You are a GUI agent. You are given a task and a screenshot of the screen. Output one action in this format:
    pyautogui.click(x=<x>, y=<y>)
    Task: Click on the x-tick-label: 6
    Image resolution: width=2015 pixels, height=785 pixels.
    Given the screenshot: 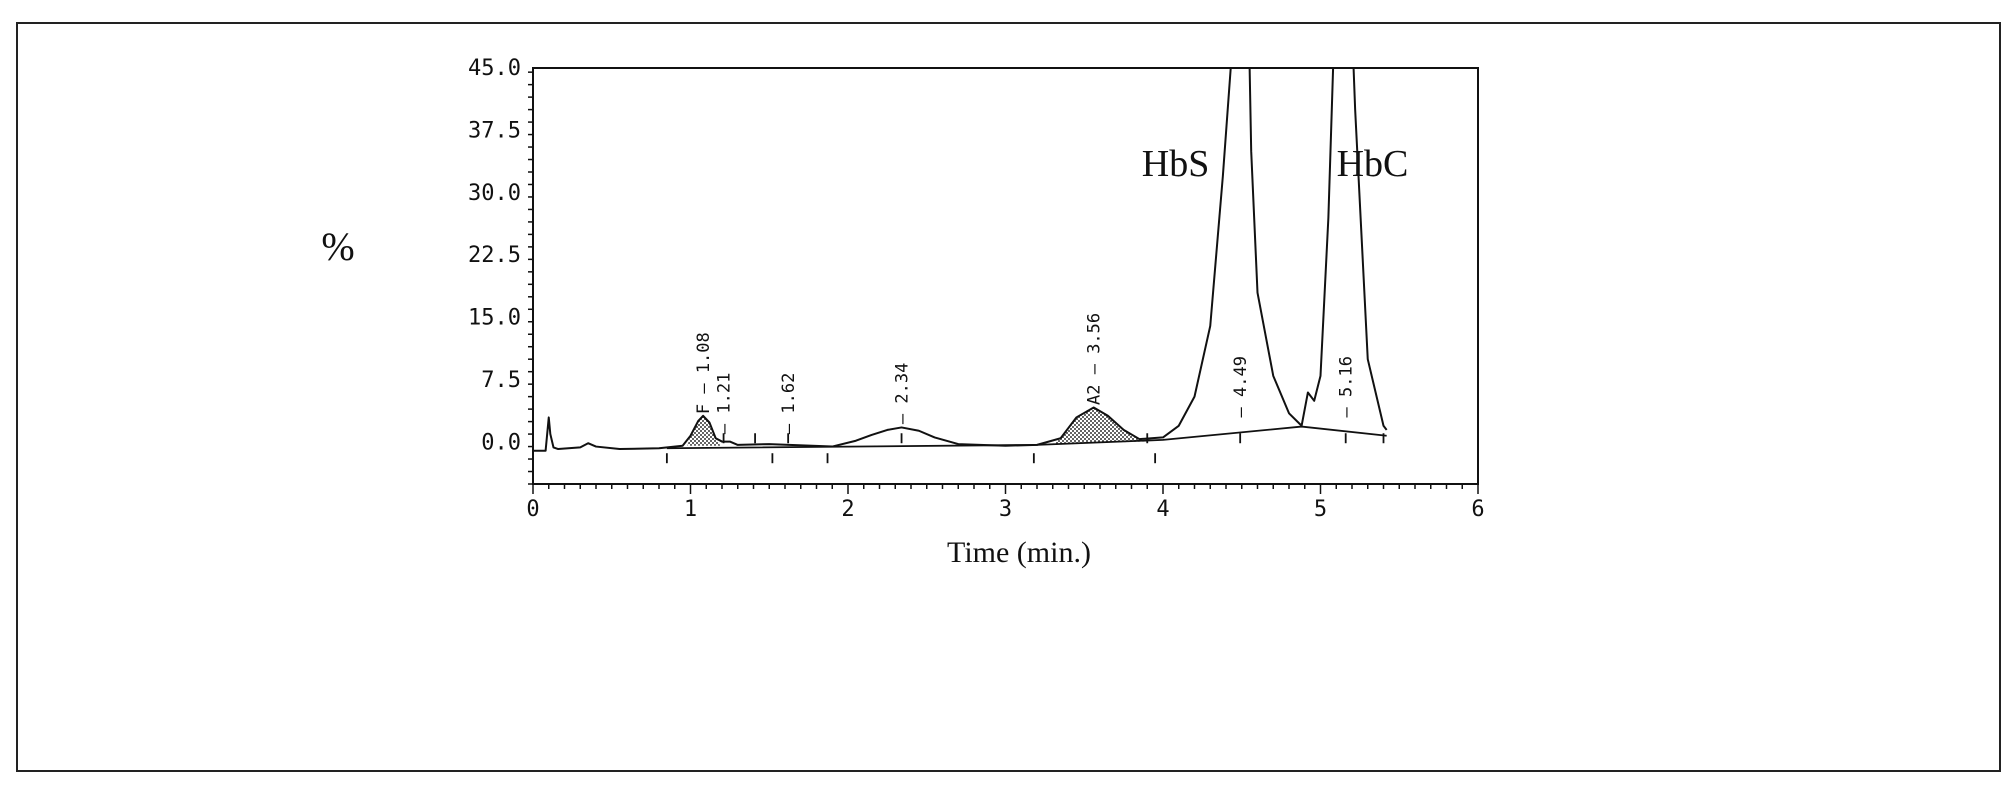 What is the action you would take?
    pyautogui.click(x=1477, y=509)
    